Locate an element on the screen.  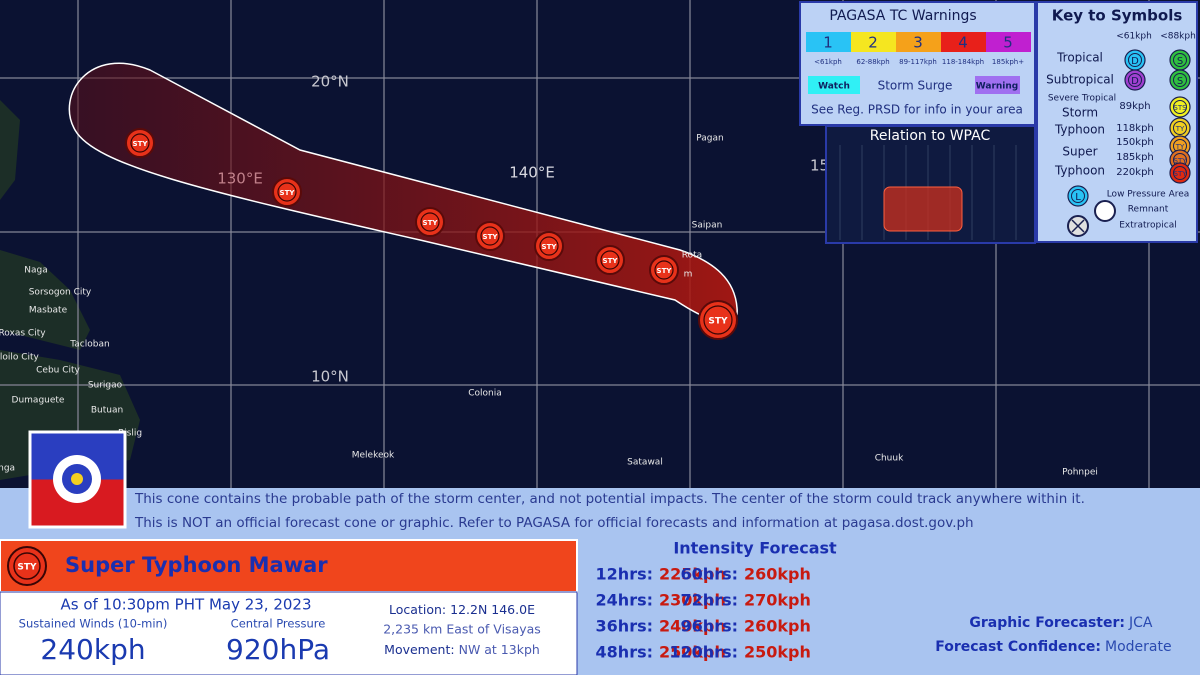
value: 12.2N 146.0E is located at coordinates (492, 609).